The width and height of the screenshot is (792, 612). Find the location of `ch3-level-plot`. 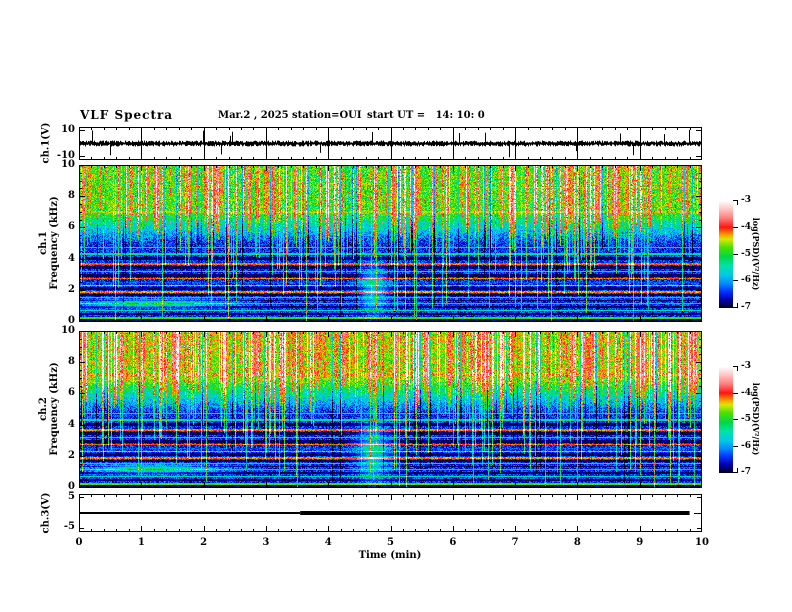

ch3-level-plot is located at coordinates (390, 513).